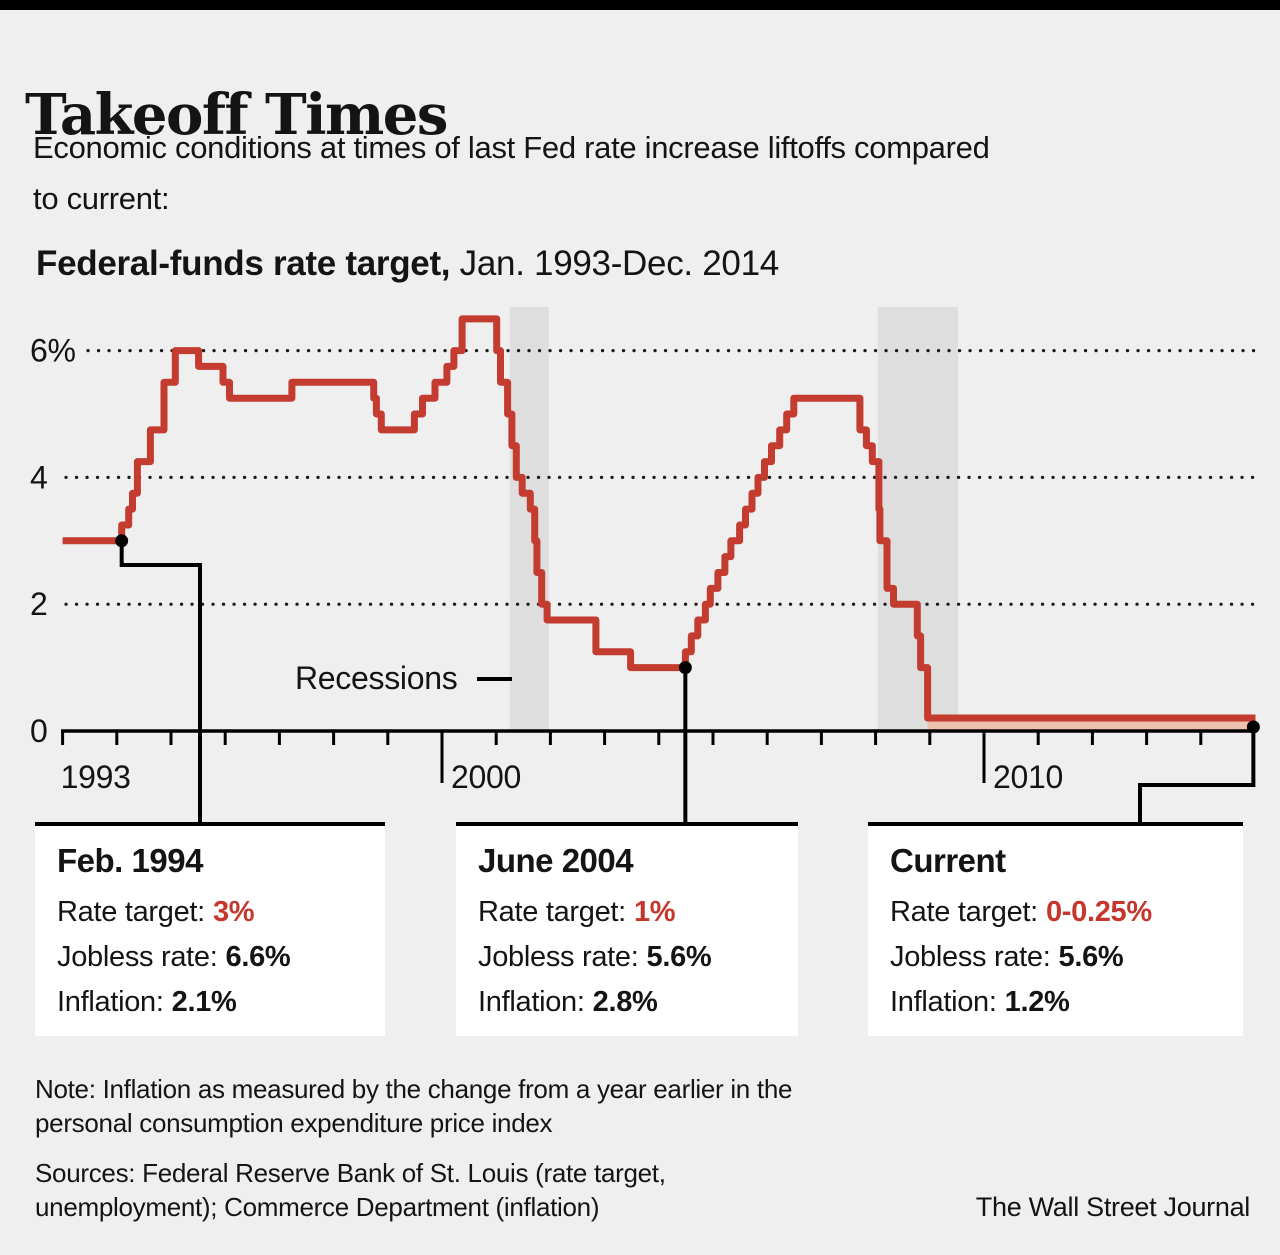  What do you see at coordinates (376, 678) in the screenshot?
I see `recessions-label: Recessions` at bounding box center [376, 678].